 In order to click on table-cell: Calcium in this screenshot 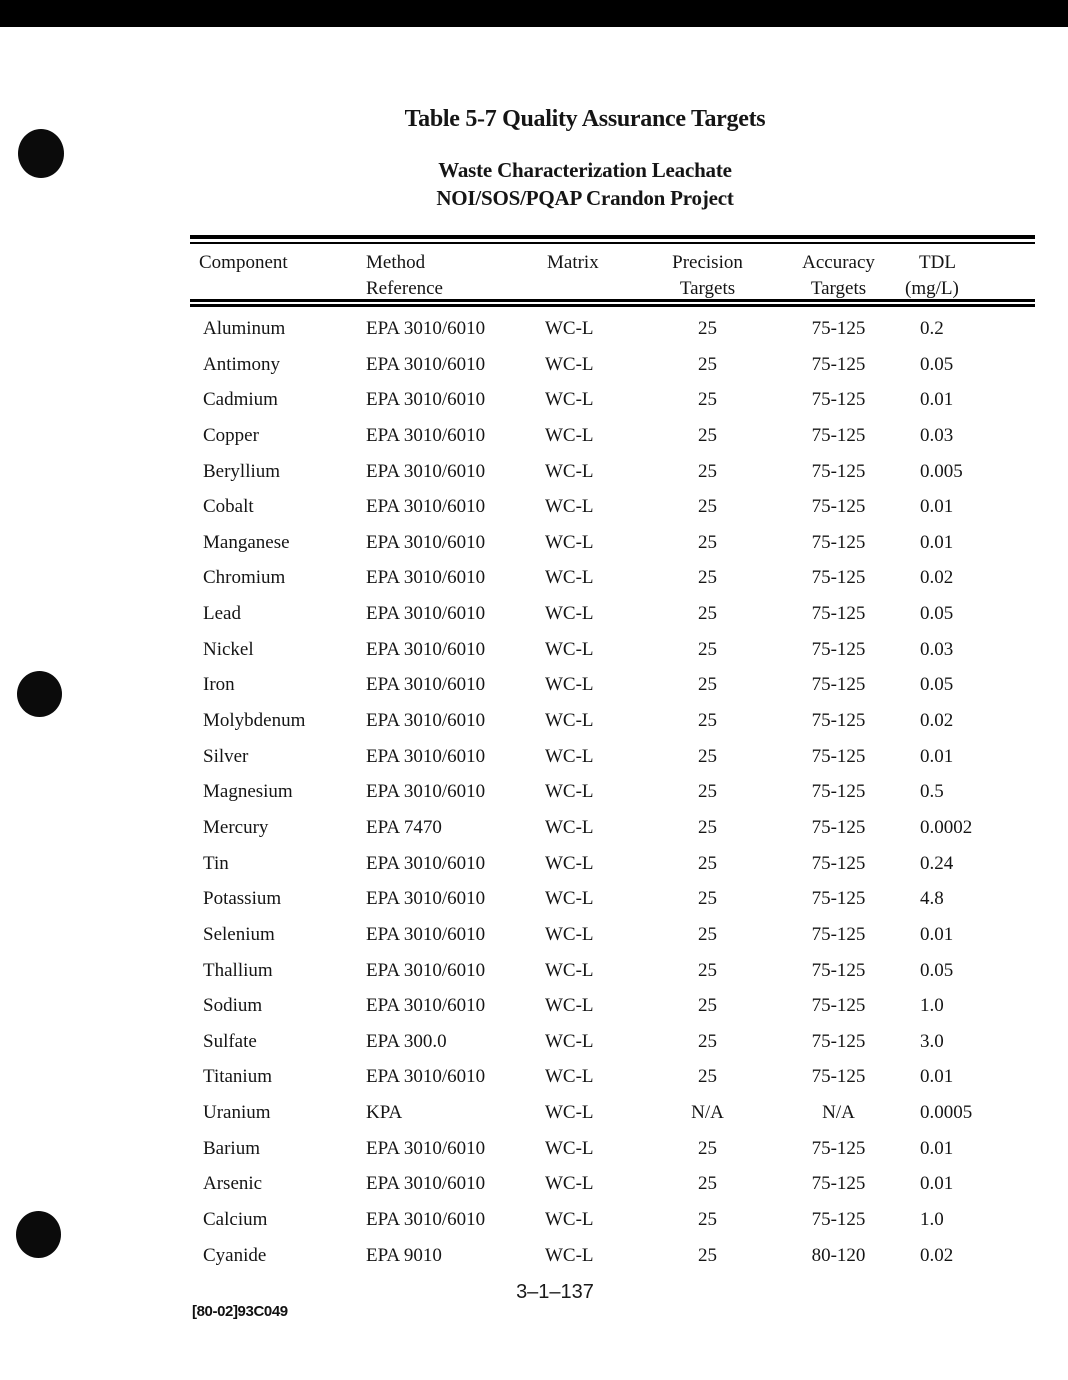, I will do `click(235, 1220)`.